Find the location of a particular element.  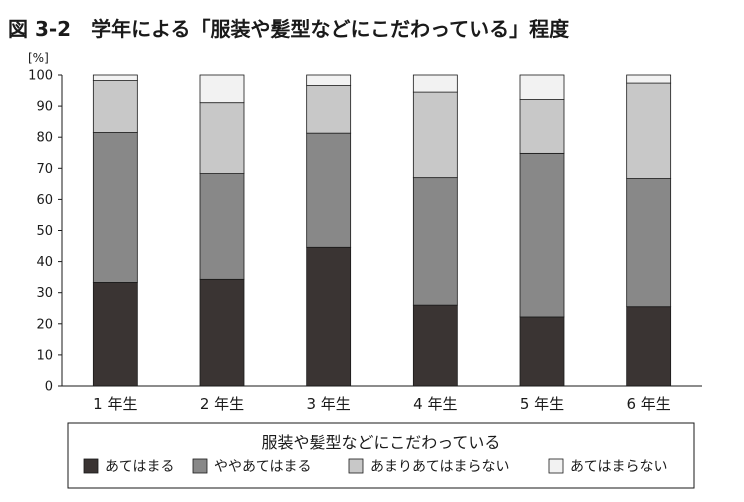

y-tick-label: 30 is located at coordinates (44, 293).